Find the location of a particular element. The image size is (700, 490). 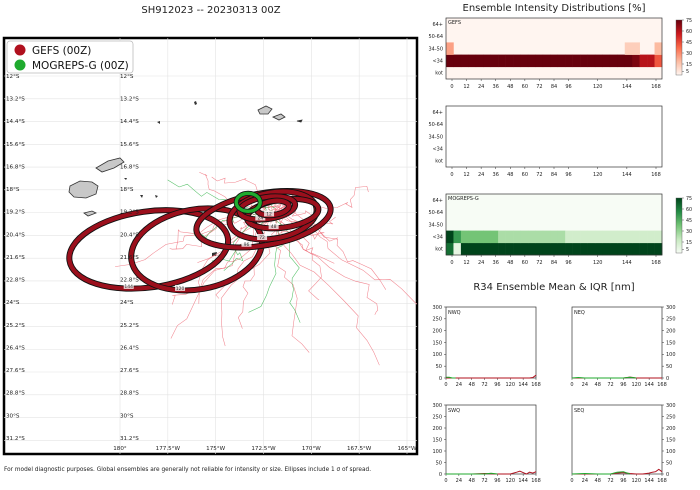

gefs-ellipse is located at coordinates (267, 208).